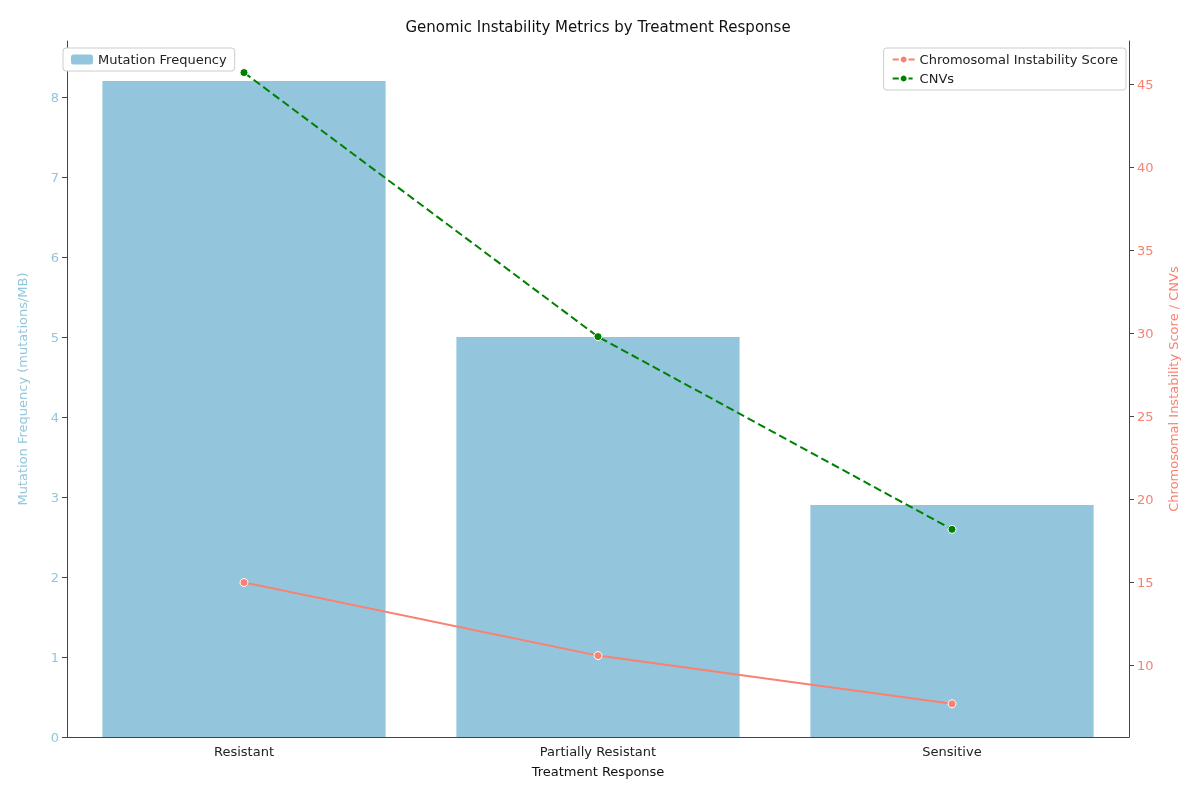  I want to click on x-axis-title: Treatment Response, so click(597, 771).